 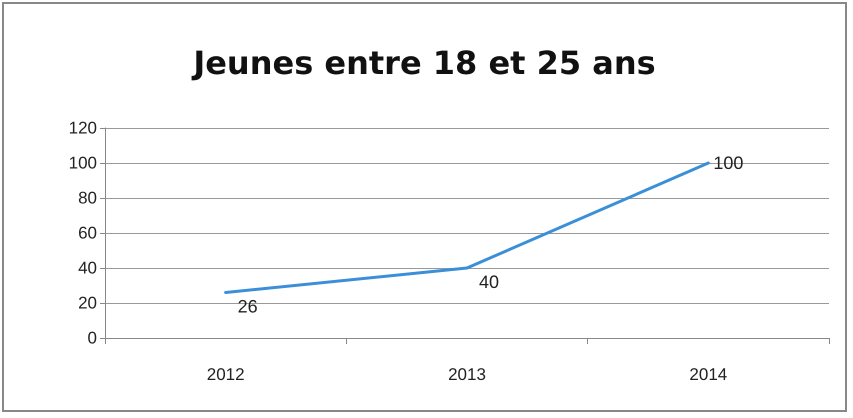 I want to click on y-tick-label: 20, so click(x=87, y=303).